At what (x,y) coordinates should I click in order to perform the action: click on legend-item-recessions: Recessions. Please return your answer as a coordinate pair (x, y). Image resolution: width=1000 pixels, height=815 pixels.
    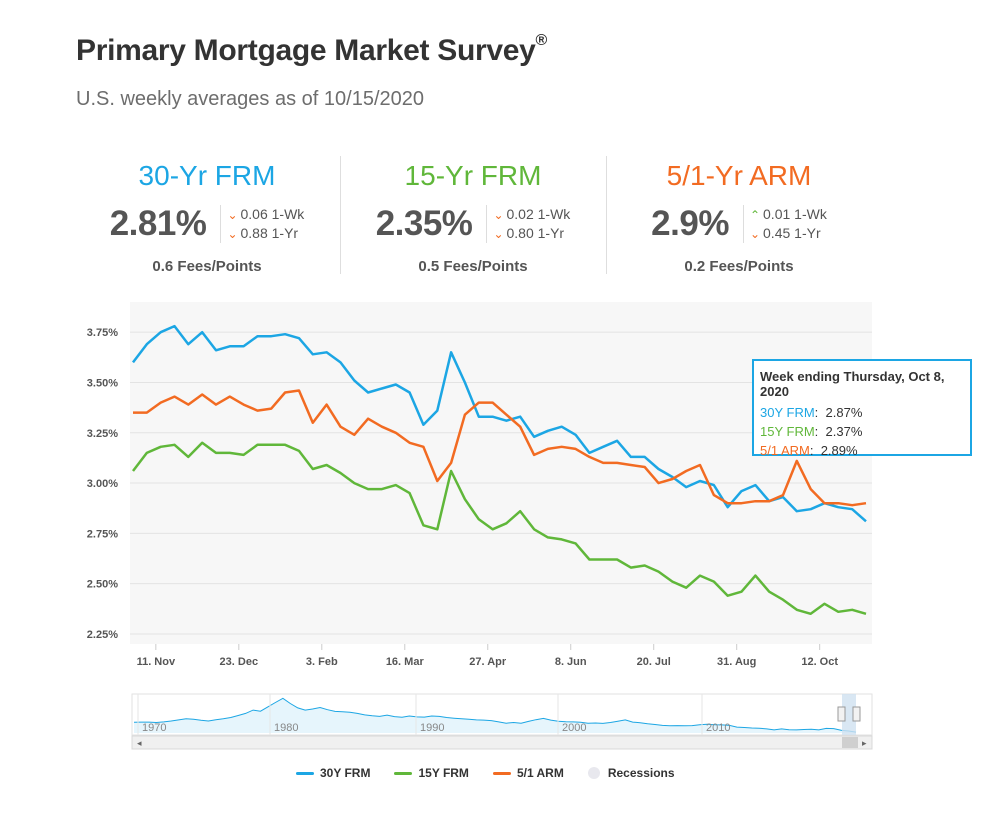
    Looking at the image, I should click on (631, 773).